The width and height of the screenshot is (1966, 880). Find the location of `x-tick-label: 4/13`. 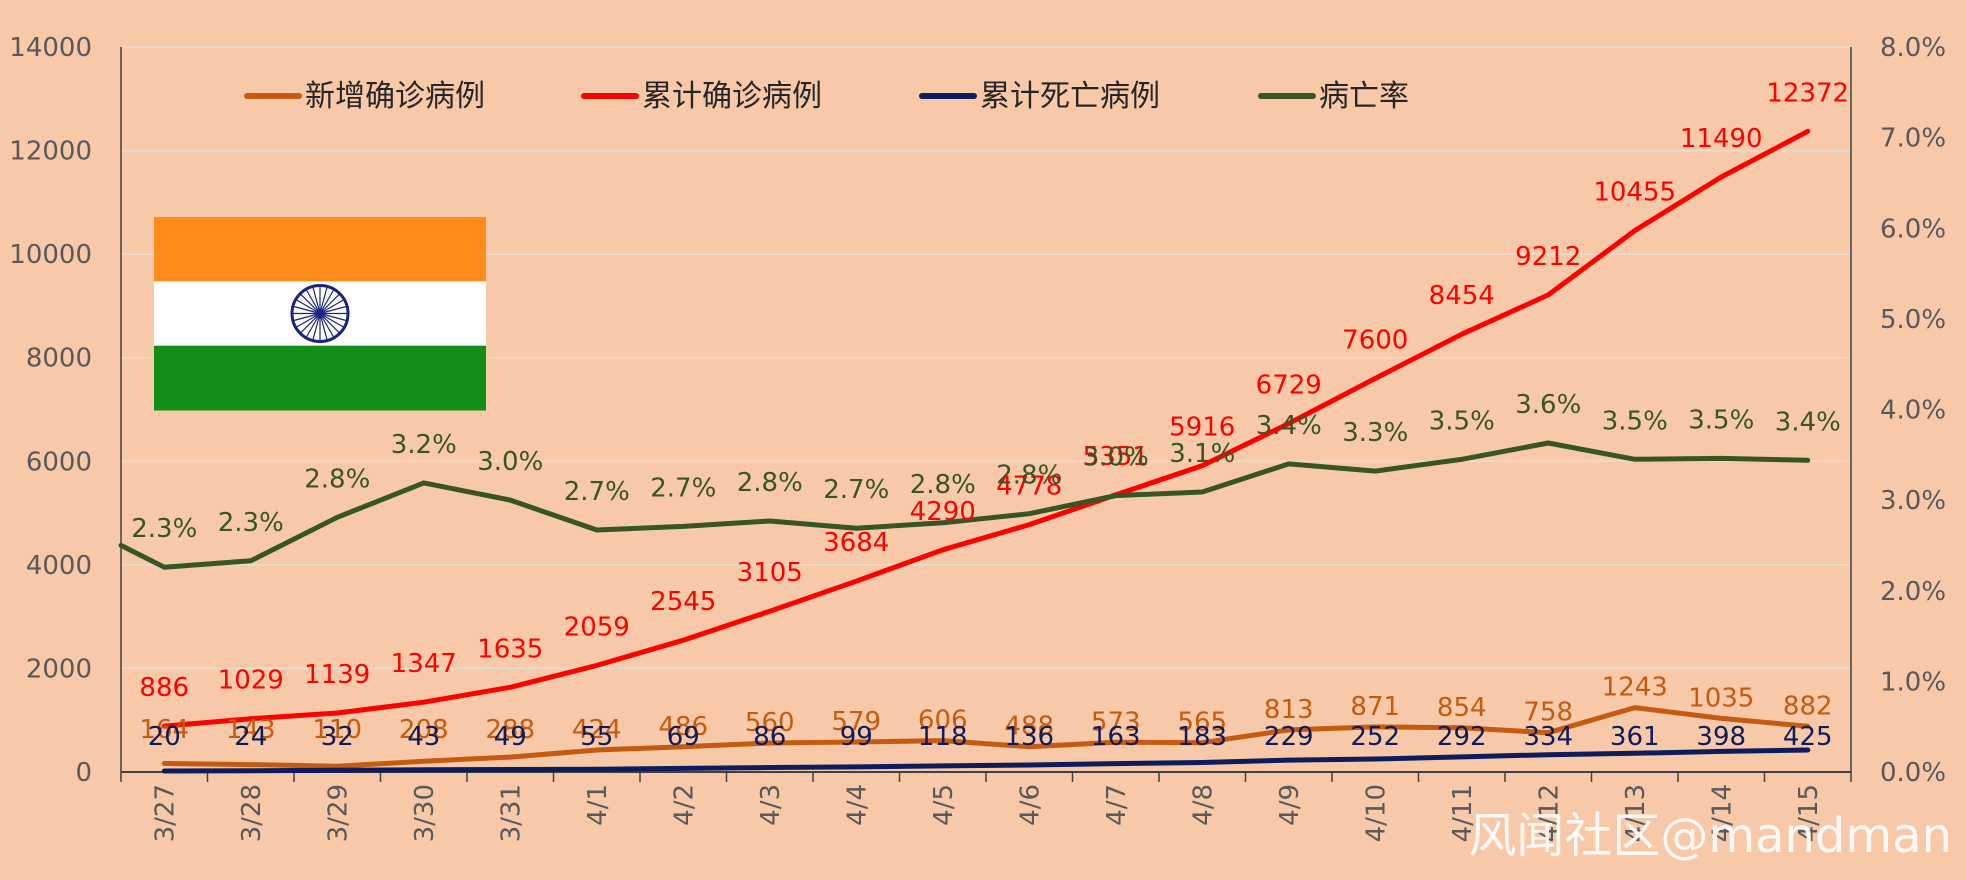

x-tick-label: 4/13 is located at coordinates (1636, 813).